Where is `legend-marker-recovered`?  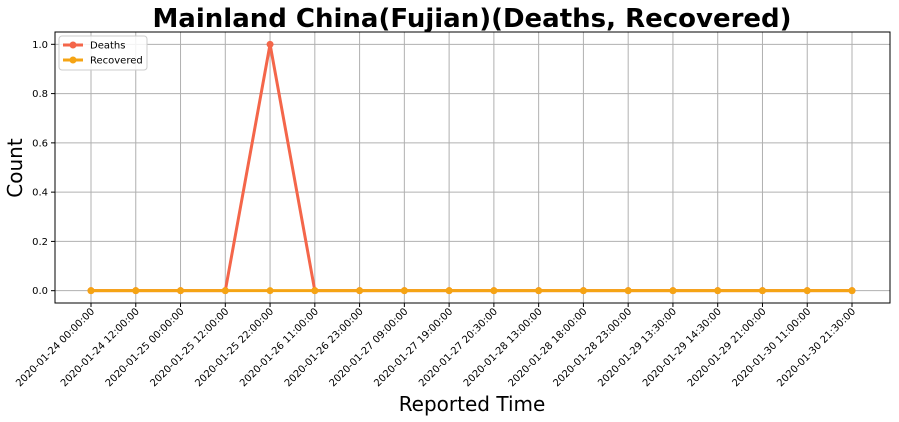
legend-marker-recovered is located at coordinates (73, 60).